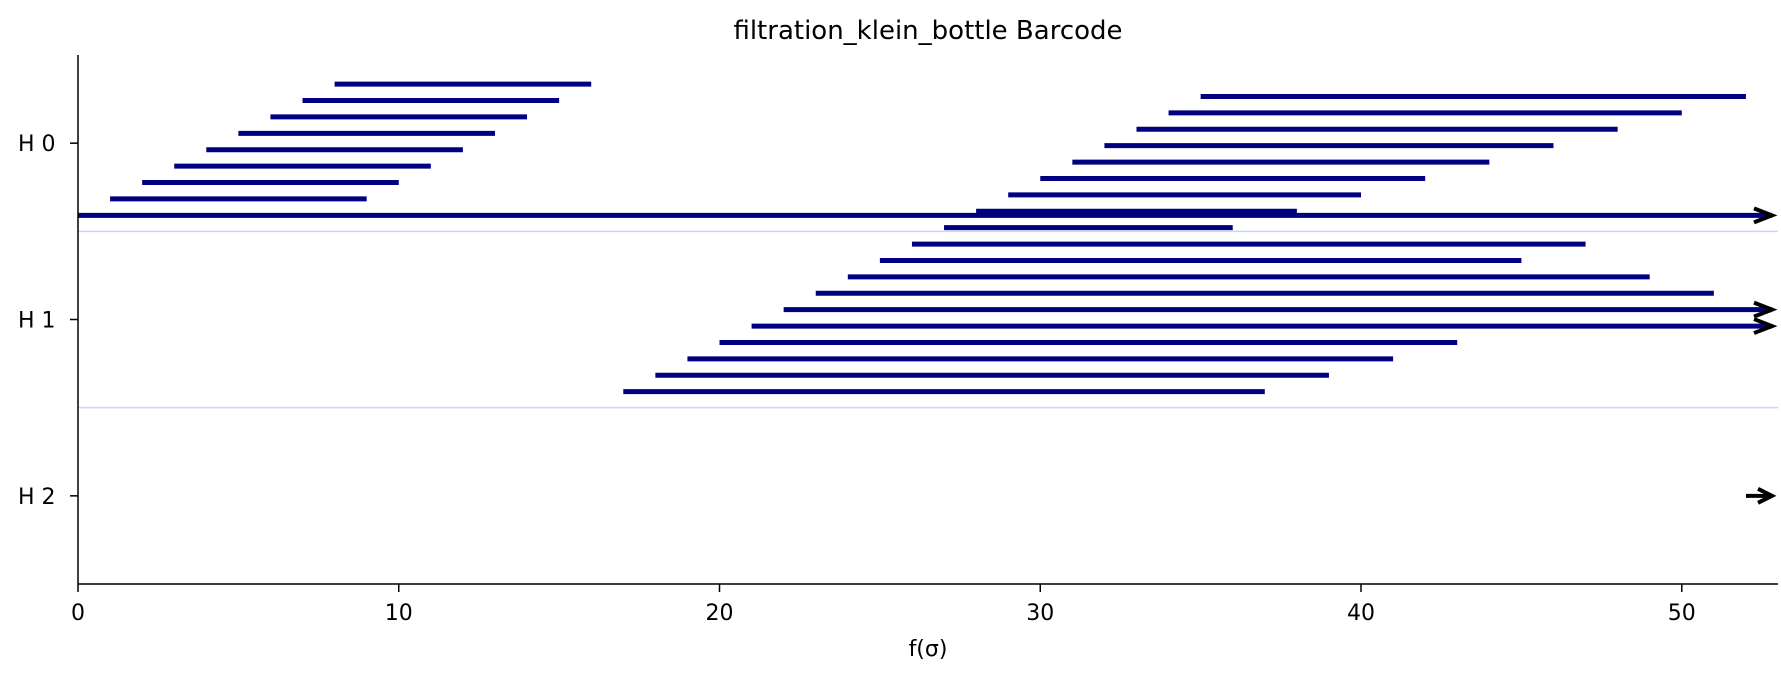  What do you see at coordinates (1765, 355) in the screenshot?
I see `infinite-arrows-layer` at bounding box center [1765, 355].